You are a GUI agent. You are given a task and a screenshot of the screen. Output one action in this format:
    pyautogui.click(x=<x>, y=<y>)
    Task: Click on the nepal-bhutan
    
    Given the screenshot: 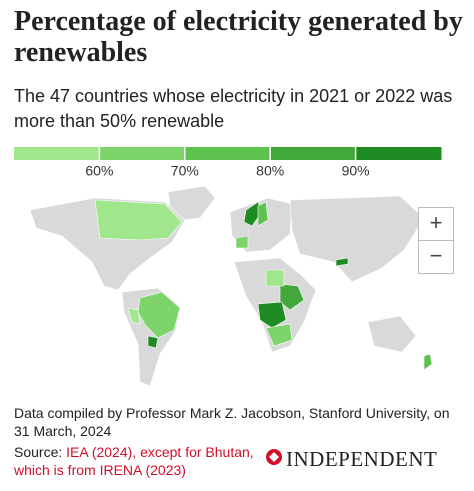 What is the action you would take?
    pyautogui.click(x=342, y=262)
    